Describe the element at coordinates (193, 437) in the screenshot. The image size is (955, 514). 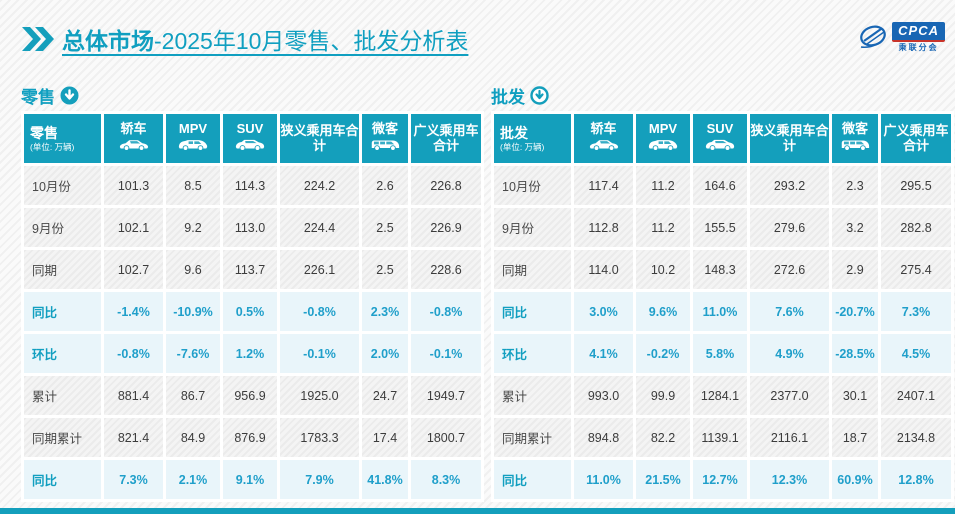
I see `data-cell: 84.9` at that location.